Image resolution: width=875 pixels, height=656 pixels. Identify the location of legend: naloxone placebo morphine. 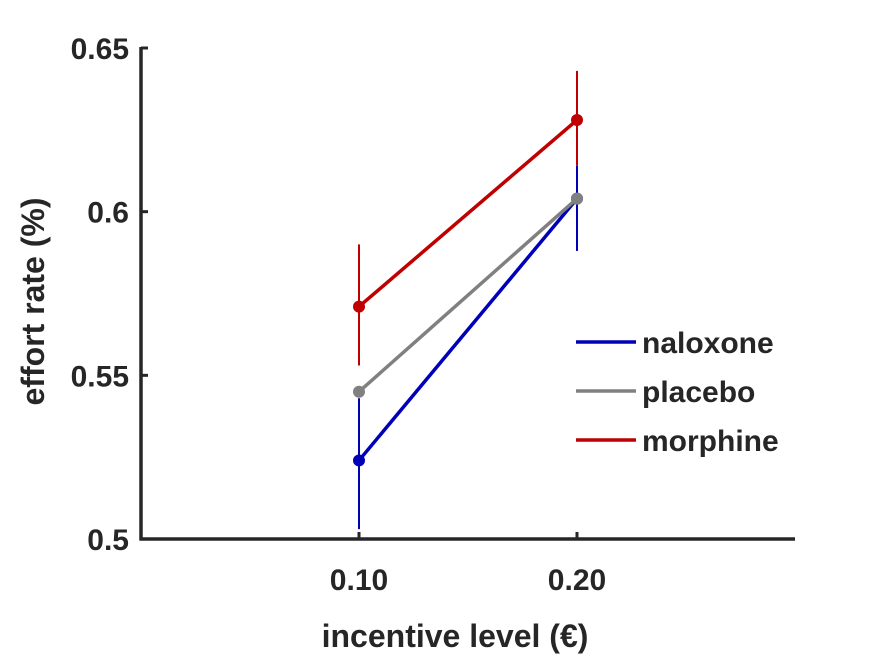
(677, 392).